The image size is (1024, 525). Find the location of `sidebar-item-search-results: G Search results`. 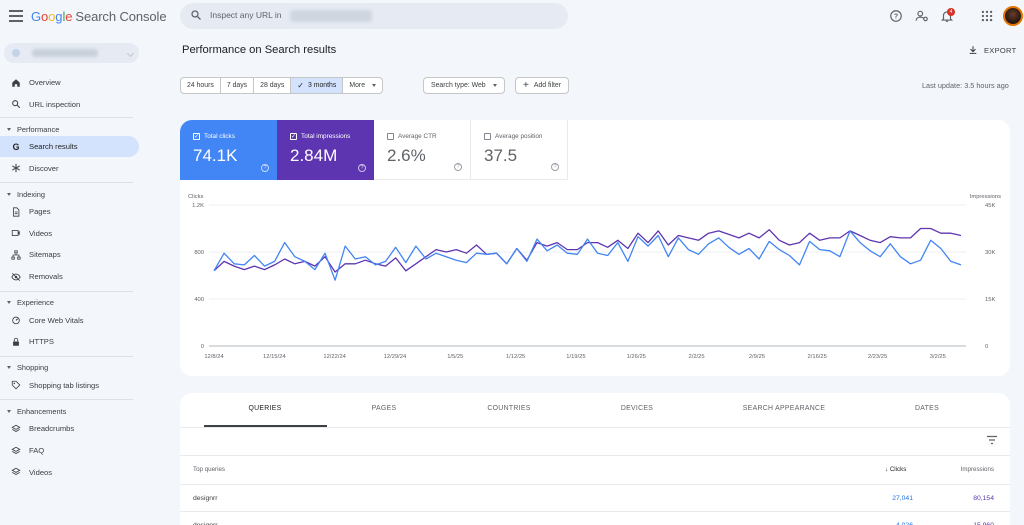

sidebar-item-search-results: G Search results is located at coordinates (69, 146).